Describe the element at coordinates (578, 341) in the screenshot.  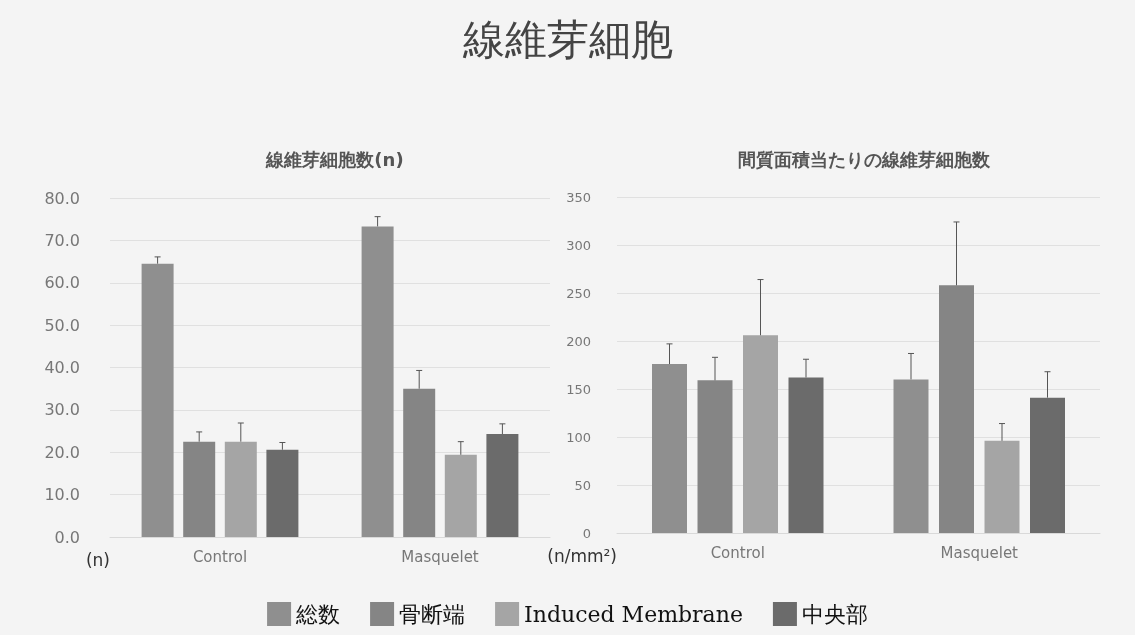
I see `y-tick-label: 200` at that location.